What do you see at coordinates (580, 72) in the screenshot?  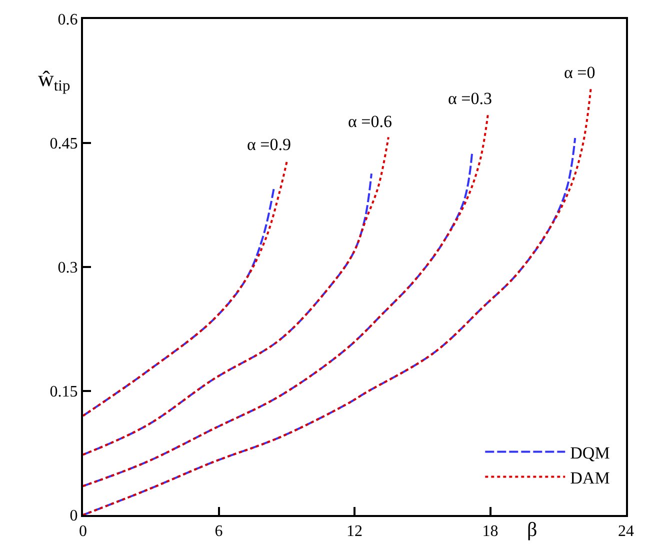 I see `annotation: α =0` at bounding box center [580, 72].